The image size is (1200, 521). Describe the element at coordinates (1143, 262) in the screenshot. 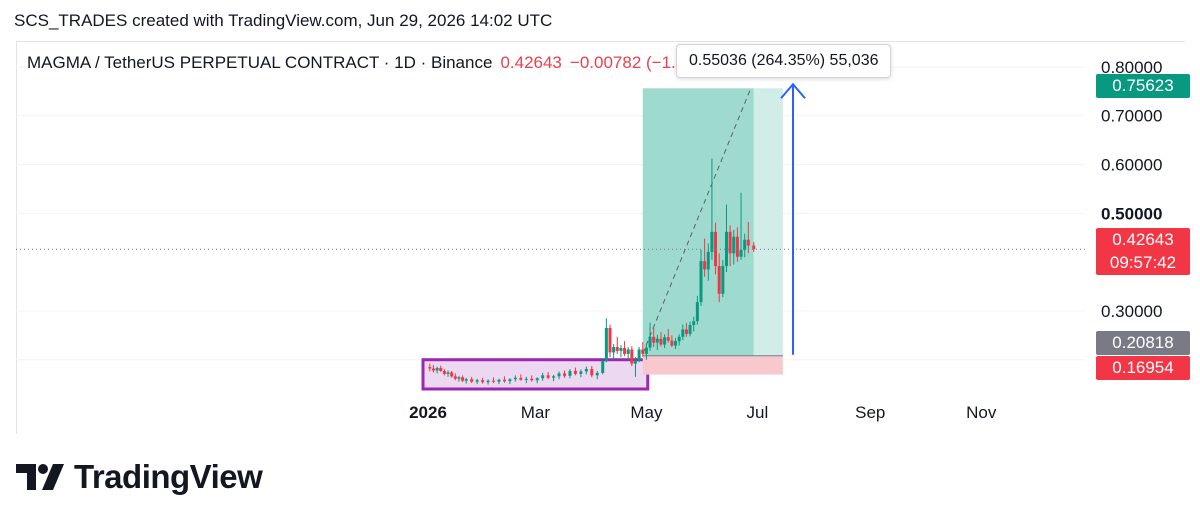

I see `bar-countdown: 09:57:42` at that location.